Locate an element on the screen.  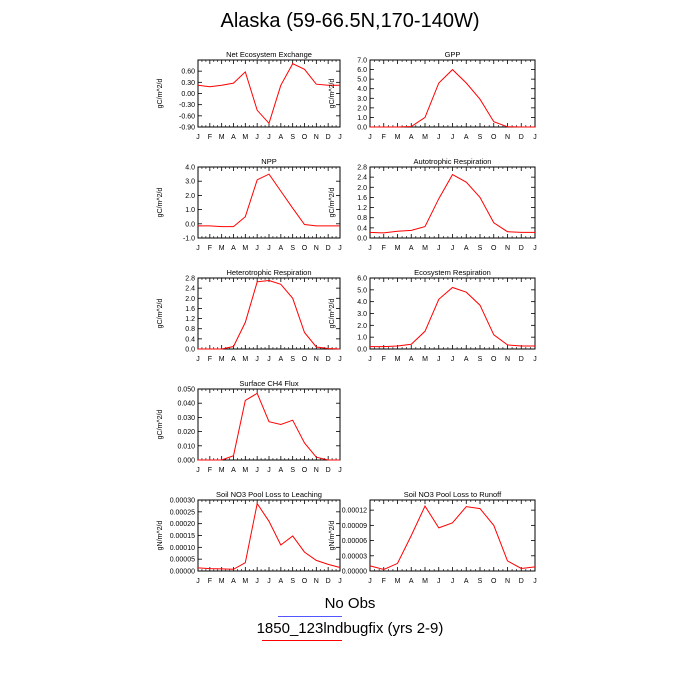
y-tick-label: 3.0 is located at coordinates (362, 99).